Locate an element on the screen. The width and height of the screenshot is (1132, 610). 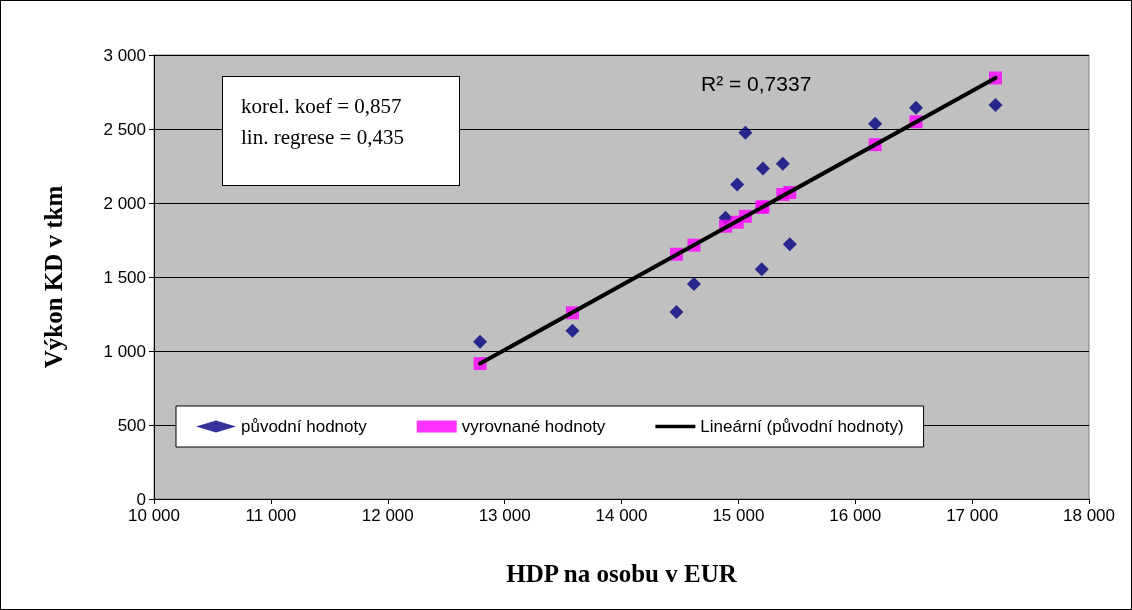
y-tick-label: 1 000 is located at coordinates (124, 351).